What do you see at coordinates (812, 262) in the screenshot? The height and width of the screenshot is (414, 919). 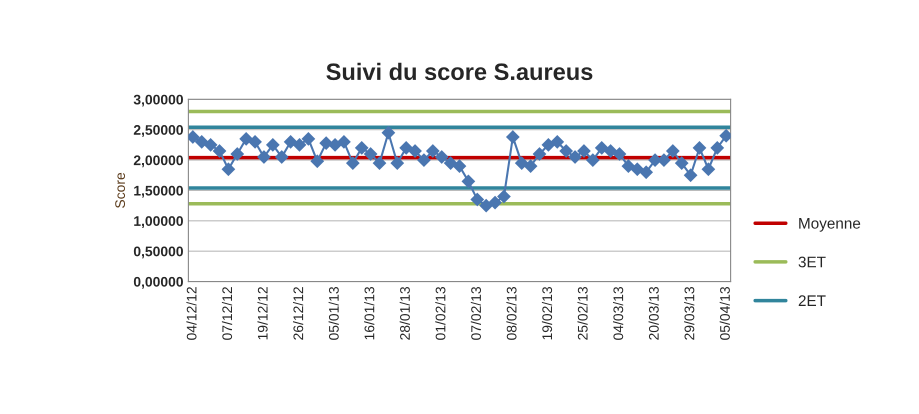 I see `legend-label: 3ET` at bounding box center [812, 262].